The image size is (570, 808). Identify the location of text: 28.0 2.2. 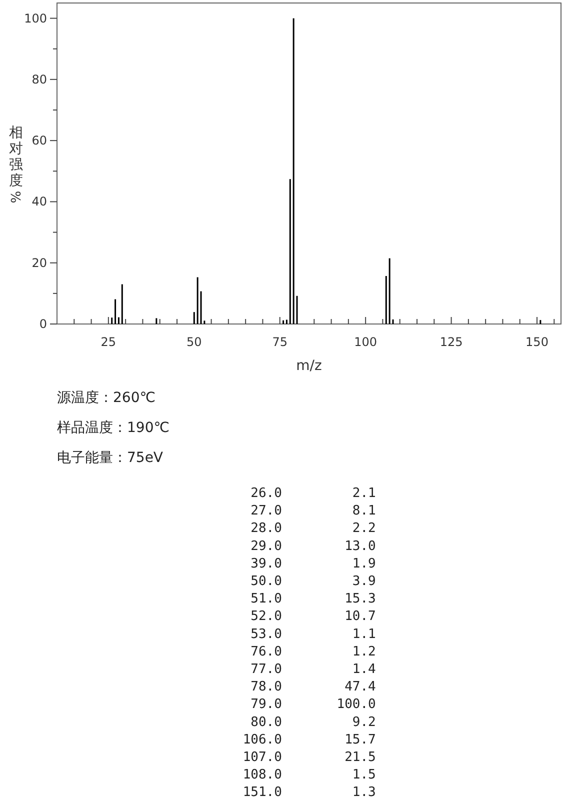
(313, 528).